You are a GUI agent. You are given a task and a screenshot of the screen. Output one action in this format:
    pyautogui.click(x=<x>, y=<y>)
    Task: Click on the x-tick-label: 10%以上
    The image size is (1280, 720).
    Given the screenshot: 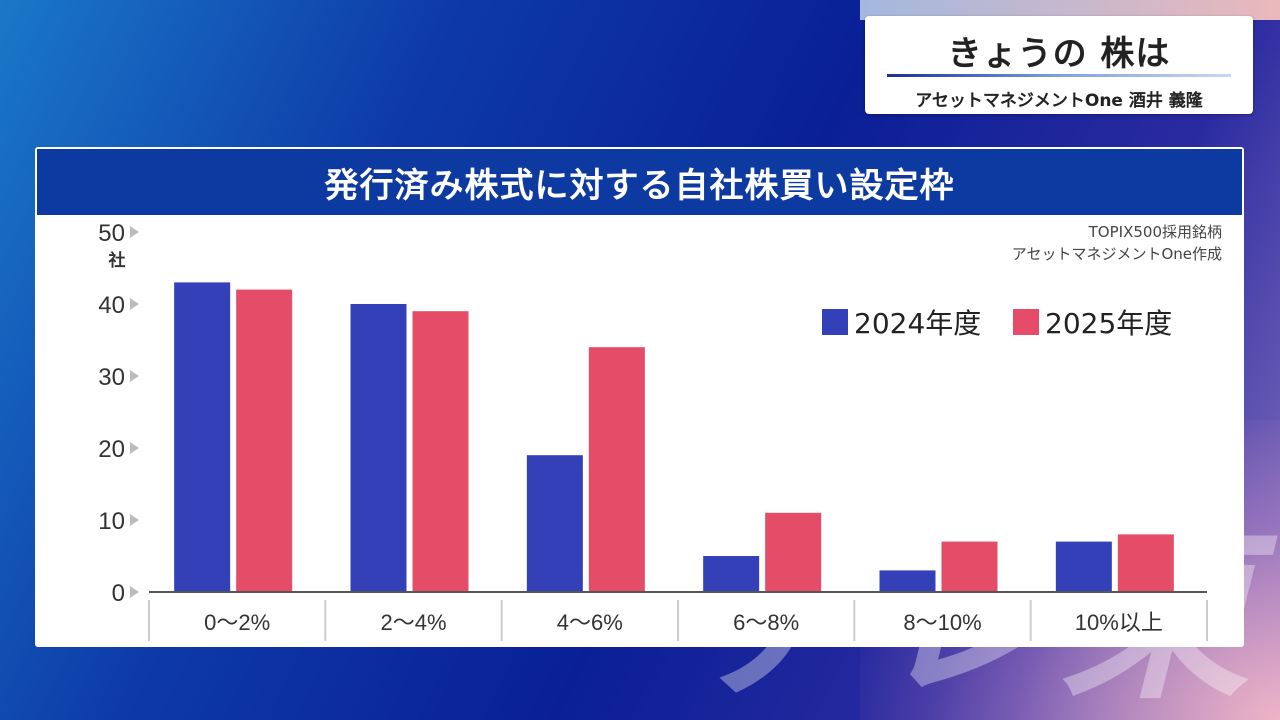 What is the action you would take?
    pyautogui.click(x=1119, y=622)
    